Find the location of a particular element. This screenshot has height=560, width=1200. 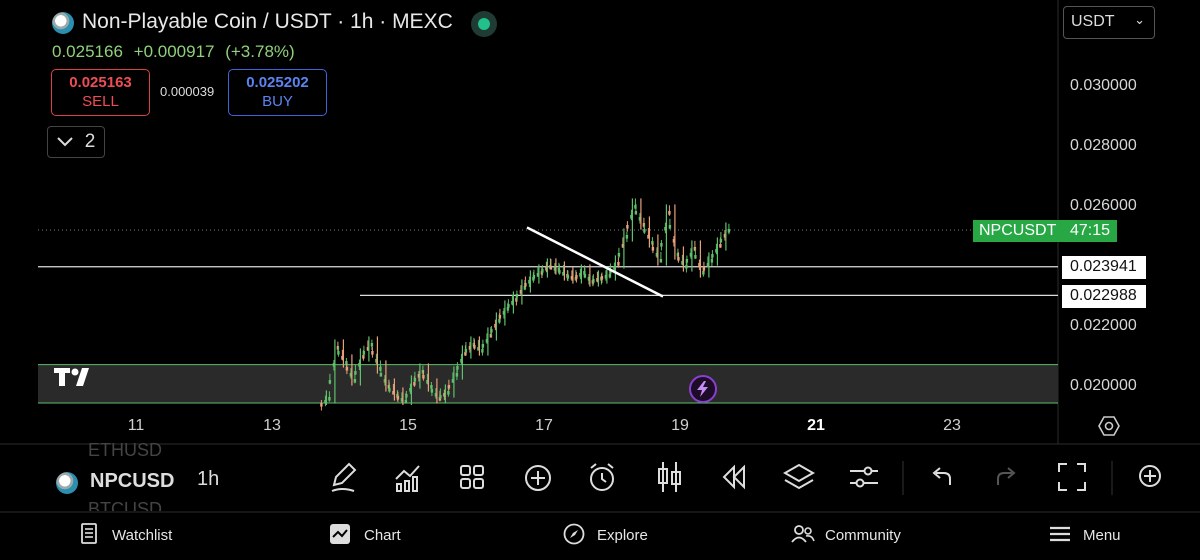

menu-icon is located at coordinates (1060, 534).